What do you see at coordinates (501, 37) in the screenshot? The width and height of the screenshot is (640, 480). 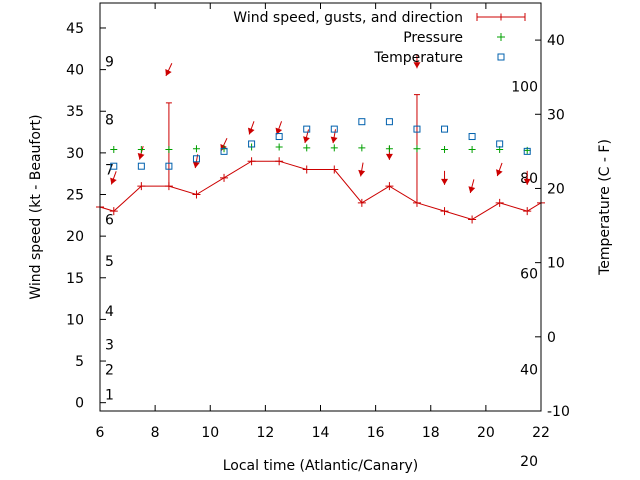 I see `legend-pressure-marker` at bounding box center [501, 37].